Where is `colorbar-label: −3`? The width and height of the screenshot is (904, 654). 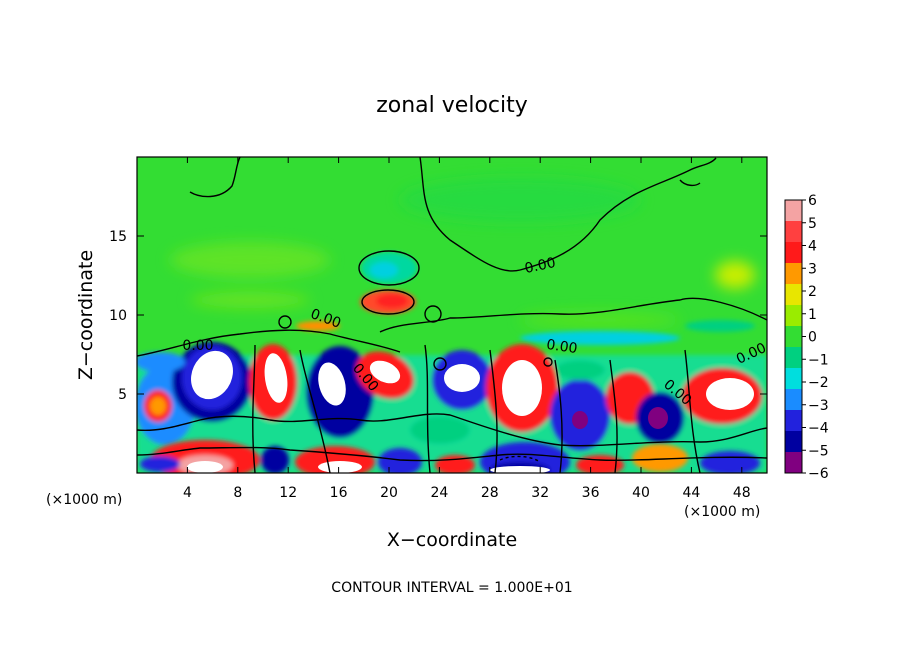 colorbar-label: −3 is located at coordinates (818, 406).